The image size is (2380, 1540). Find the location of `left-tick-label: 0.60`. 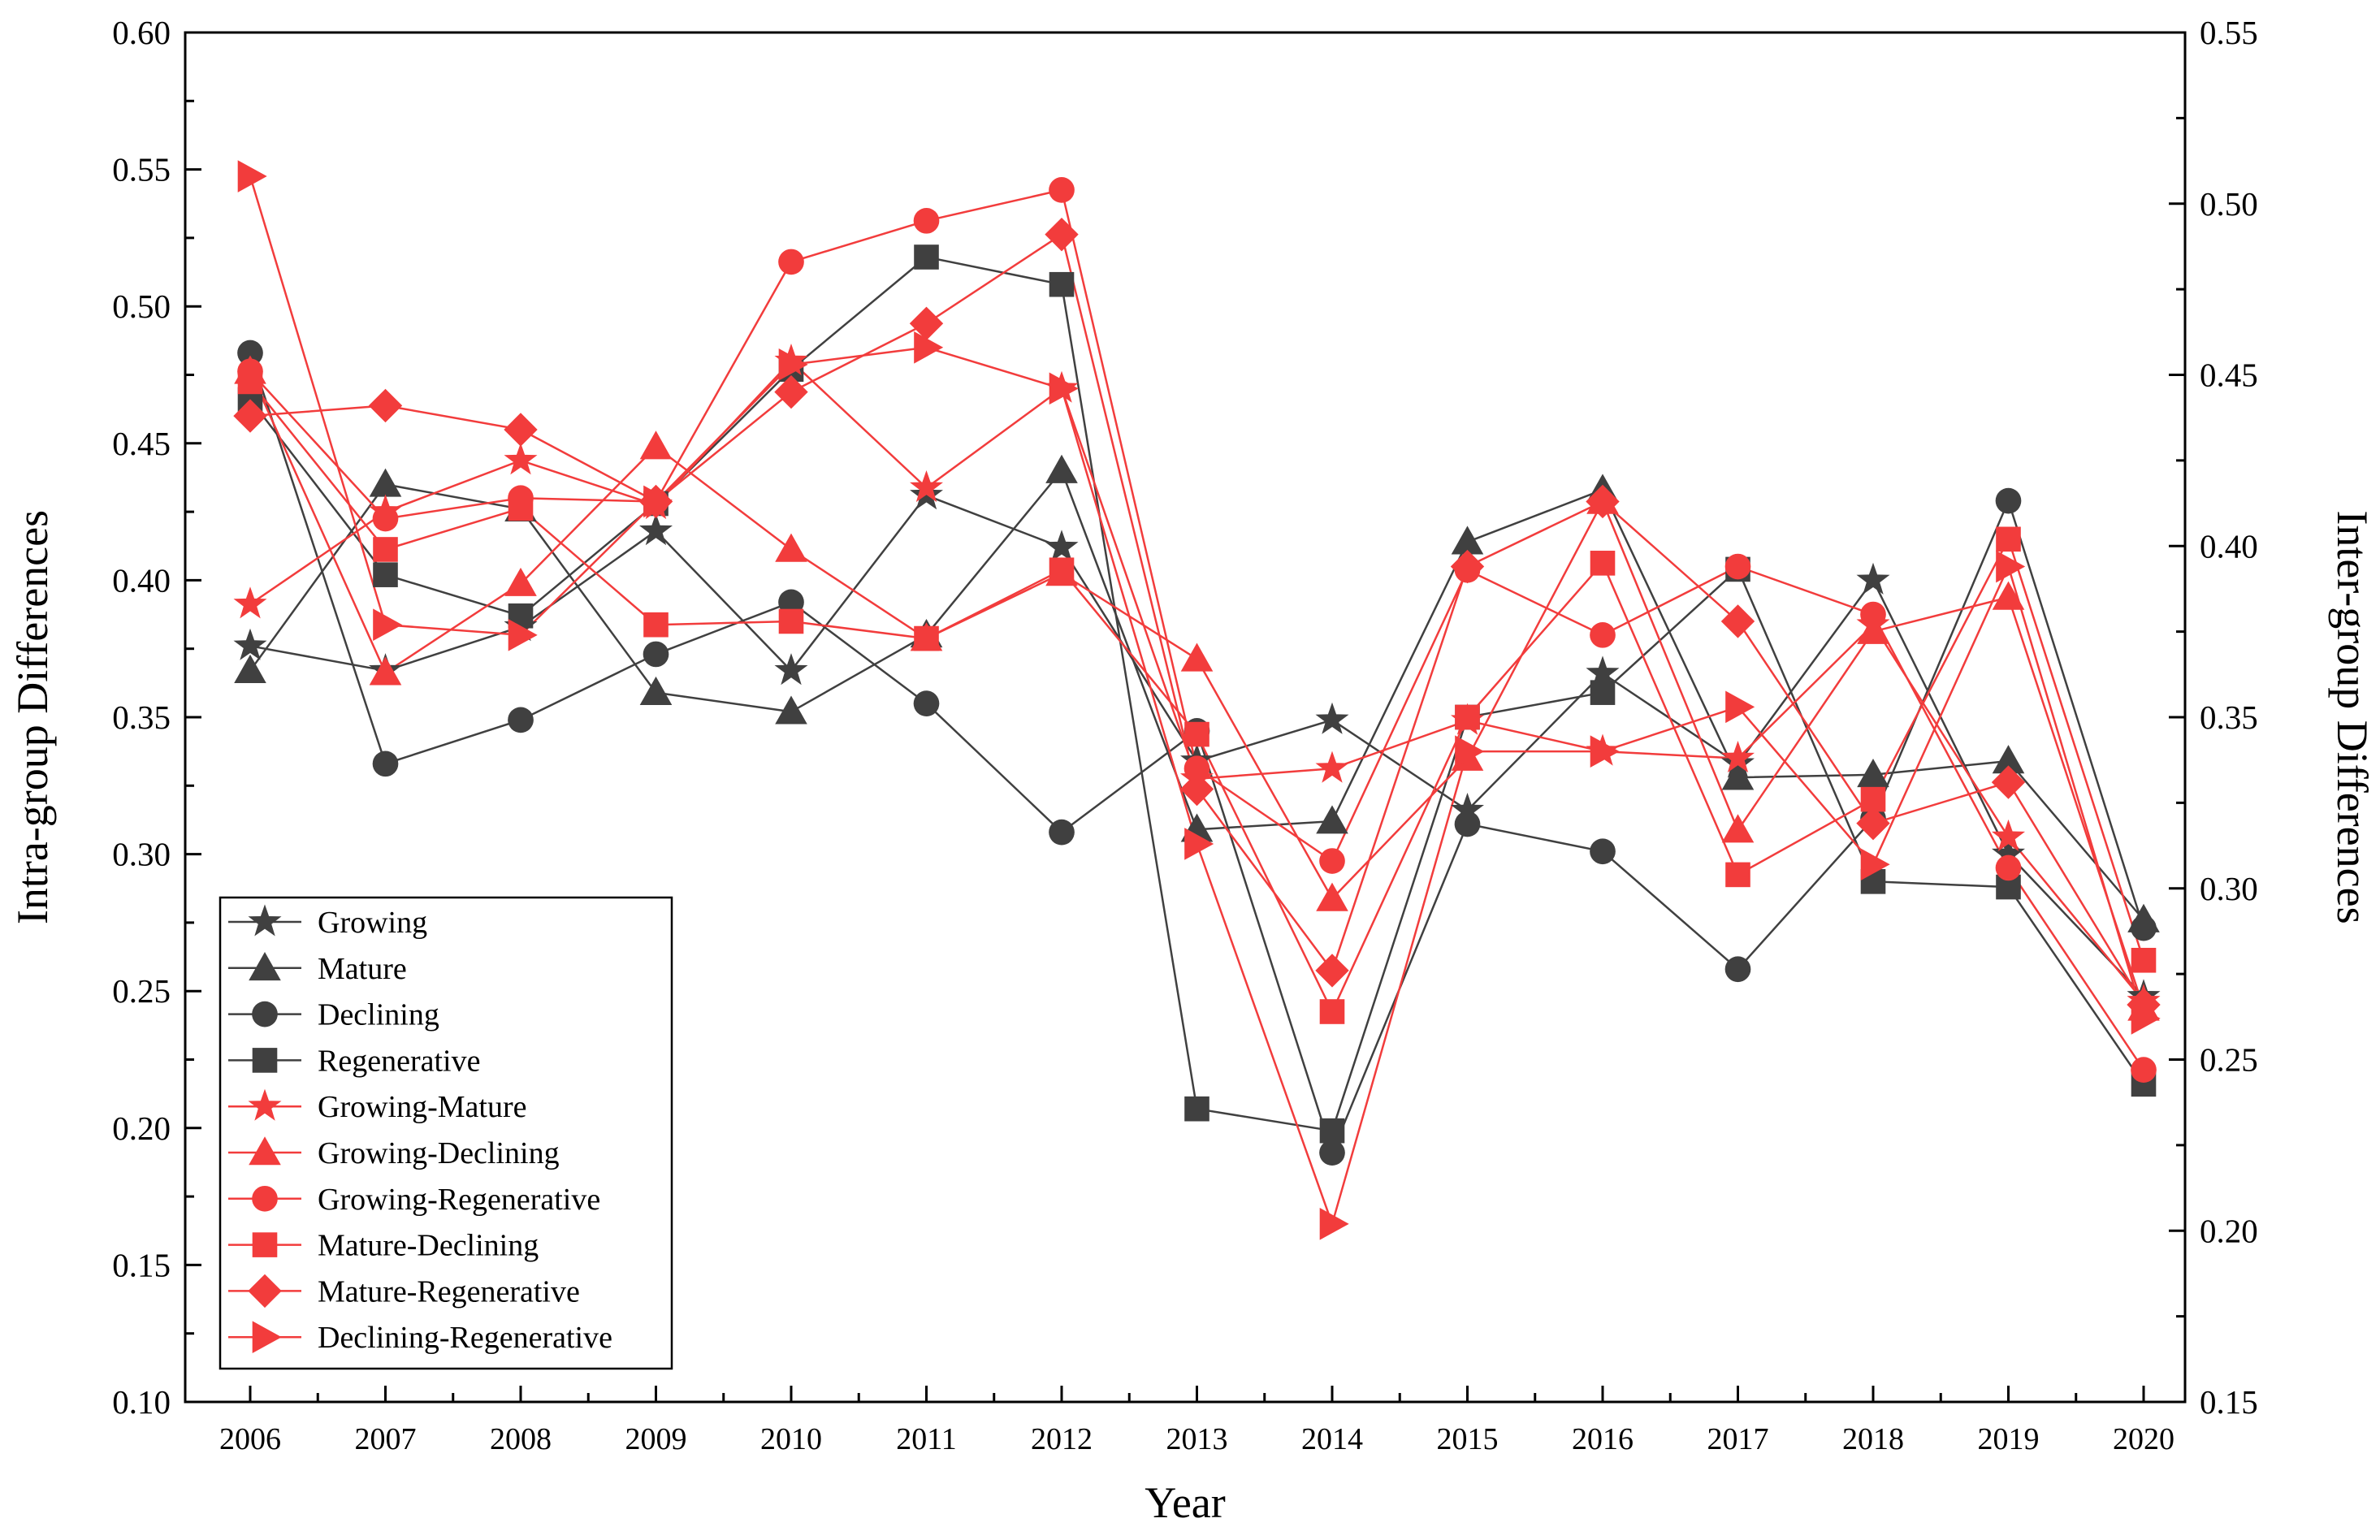

left-tick-label: 0.60 is located at coordinates (142, 32).